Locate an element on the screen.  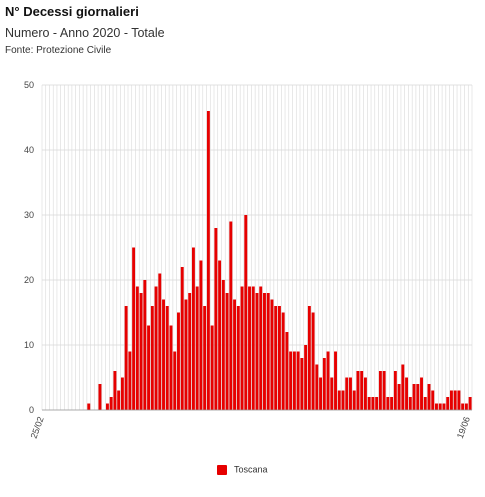
y-tick-label: 30 is located at coordinates (29, 215).